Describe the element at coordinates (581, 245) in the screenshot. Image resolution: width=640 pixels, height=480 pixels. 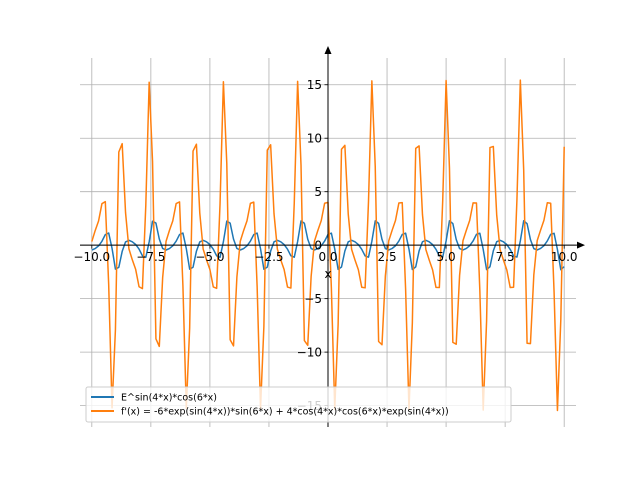
I see `x-axis-arrow` at that location.